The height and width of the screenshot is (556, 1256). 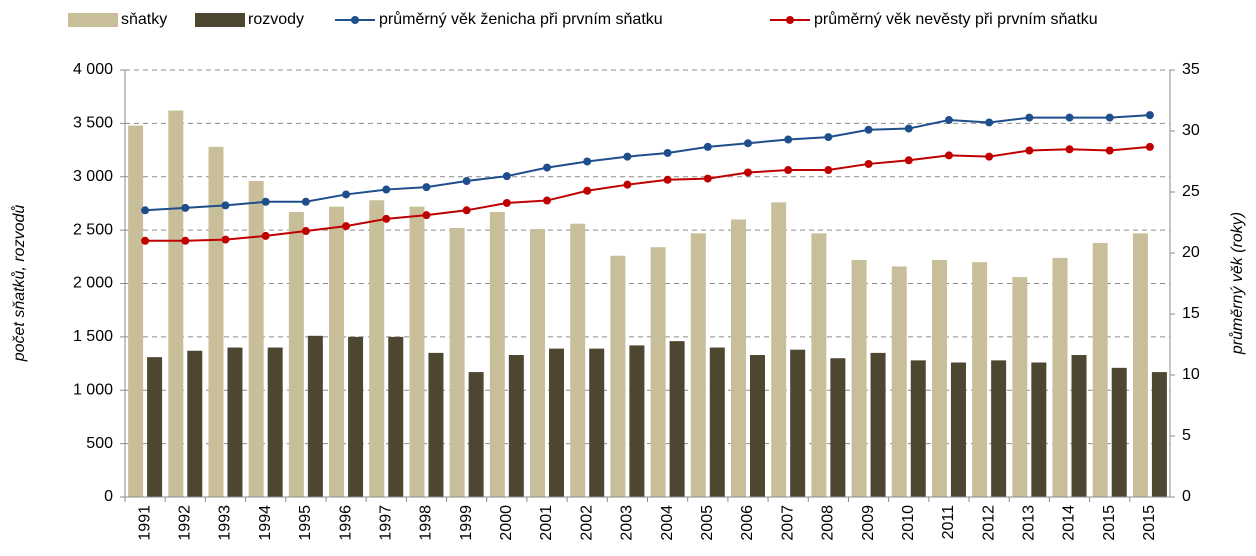 I want to click on x-tick-label: 2011, so click(x=948, y=522).